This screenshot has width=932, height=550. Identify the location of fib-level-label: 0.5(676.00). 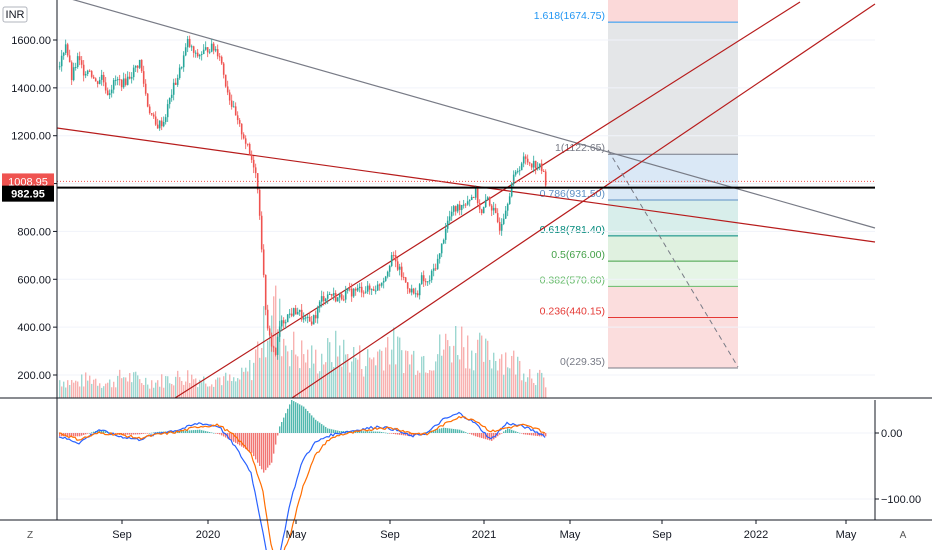
(578, 255).